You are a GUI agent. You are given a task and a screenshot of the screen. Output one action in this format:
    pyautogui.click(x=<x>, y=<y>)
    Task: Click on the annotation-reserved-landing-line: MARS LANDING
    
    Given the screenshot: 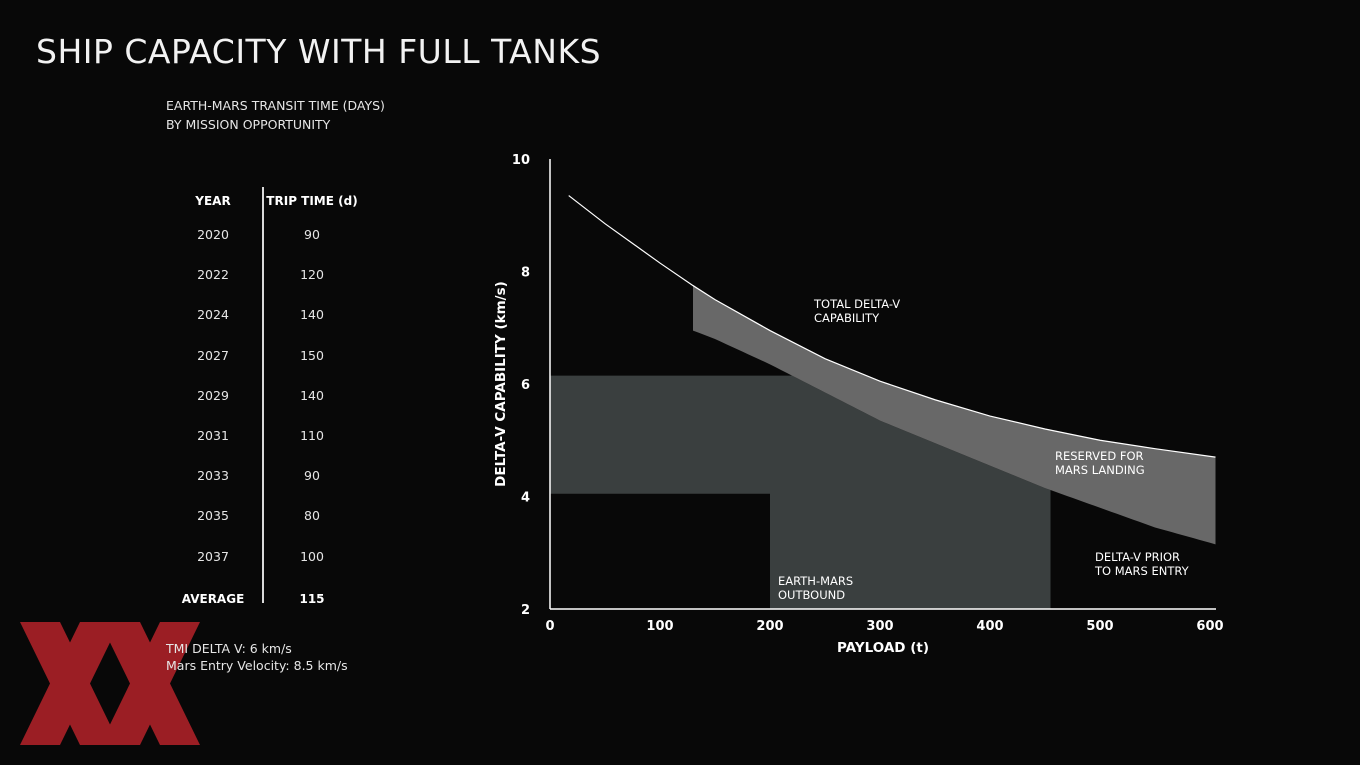 What is the action you would take?
    pyautogui.click(x=1100, y=470)
    